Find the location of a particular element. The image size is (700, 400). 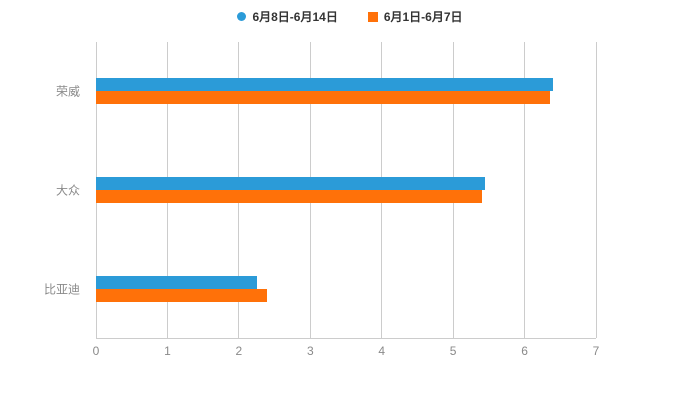

x-tick-label-1: 1 is located at coordinates (167, 351).